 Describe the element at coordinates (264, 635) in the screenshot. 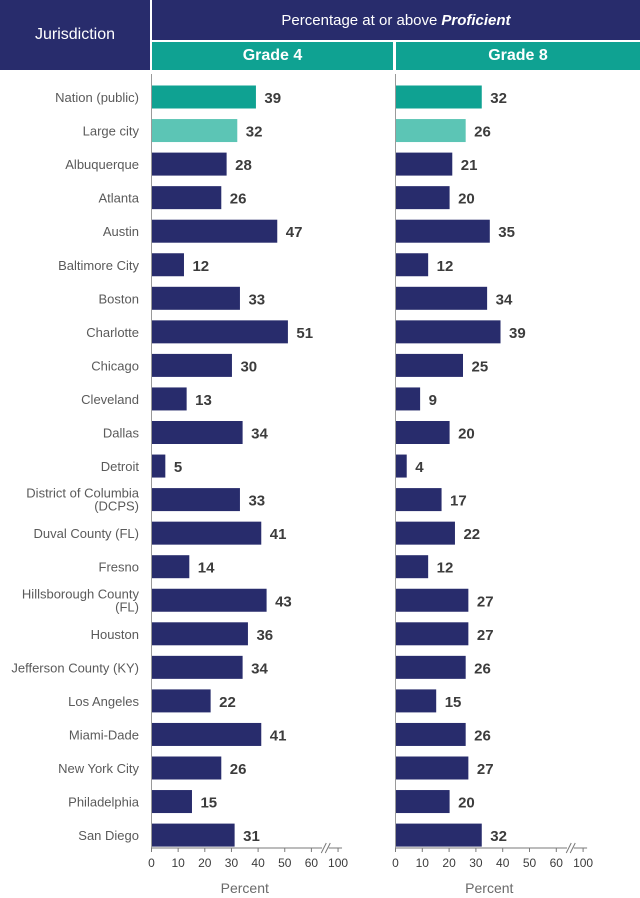

I see `grade4-value-label: 36` at that location.